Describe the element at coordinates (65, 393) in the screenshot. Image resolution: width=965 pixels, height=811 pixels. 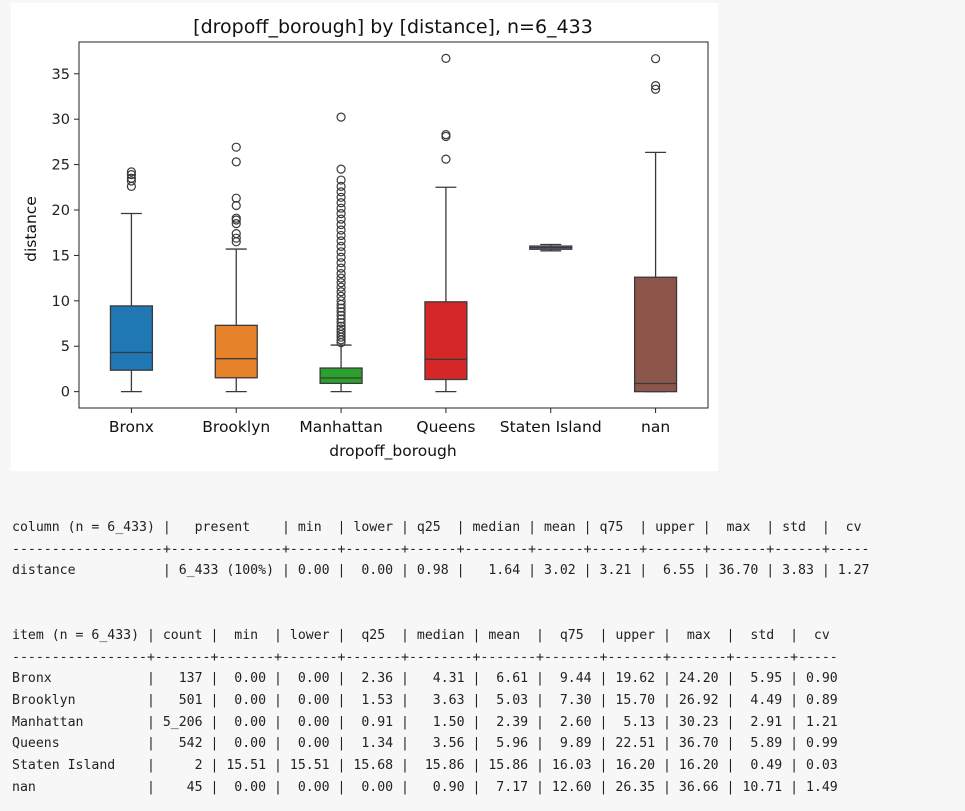
I see `y-tick-label-0: 0` at that location.